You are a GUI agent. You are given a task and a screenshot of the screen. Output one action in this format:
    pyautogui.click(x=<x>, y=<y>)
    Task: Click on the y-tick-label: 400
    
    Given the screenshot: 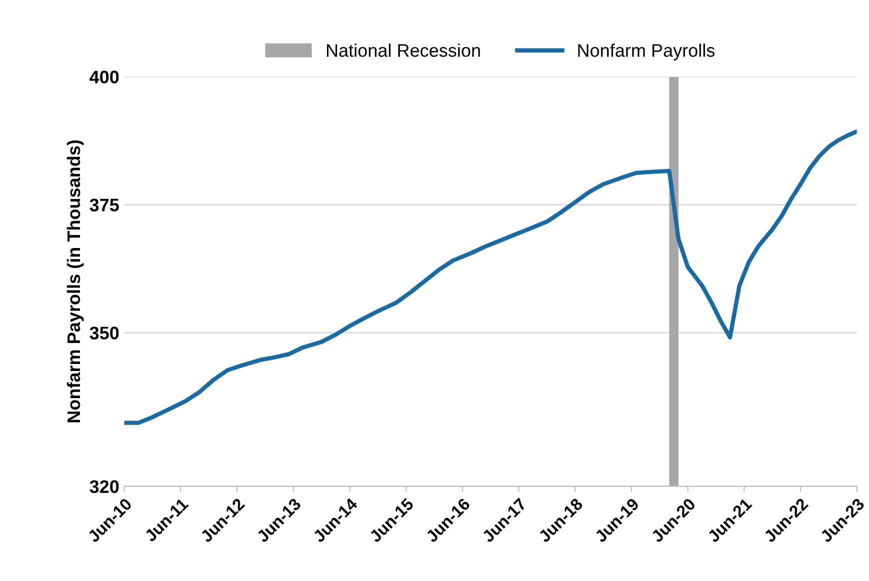 What is the action you would take?
    pyautogui.click(x=104, y=77)
    